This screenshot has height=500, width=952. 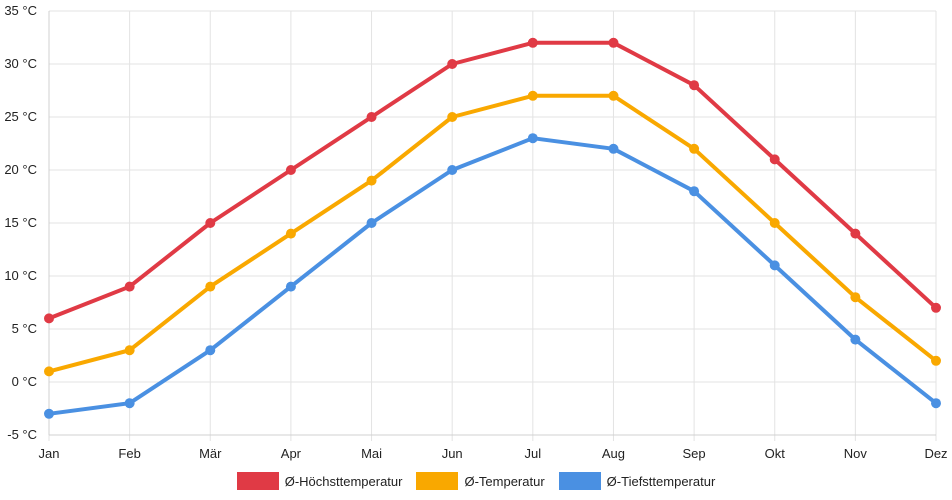 I want to click on legend-item-avg: Ø-Temperatur, so click(x=480, y=481).